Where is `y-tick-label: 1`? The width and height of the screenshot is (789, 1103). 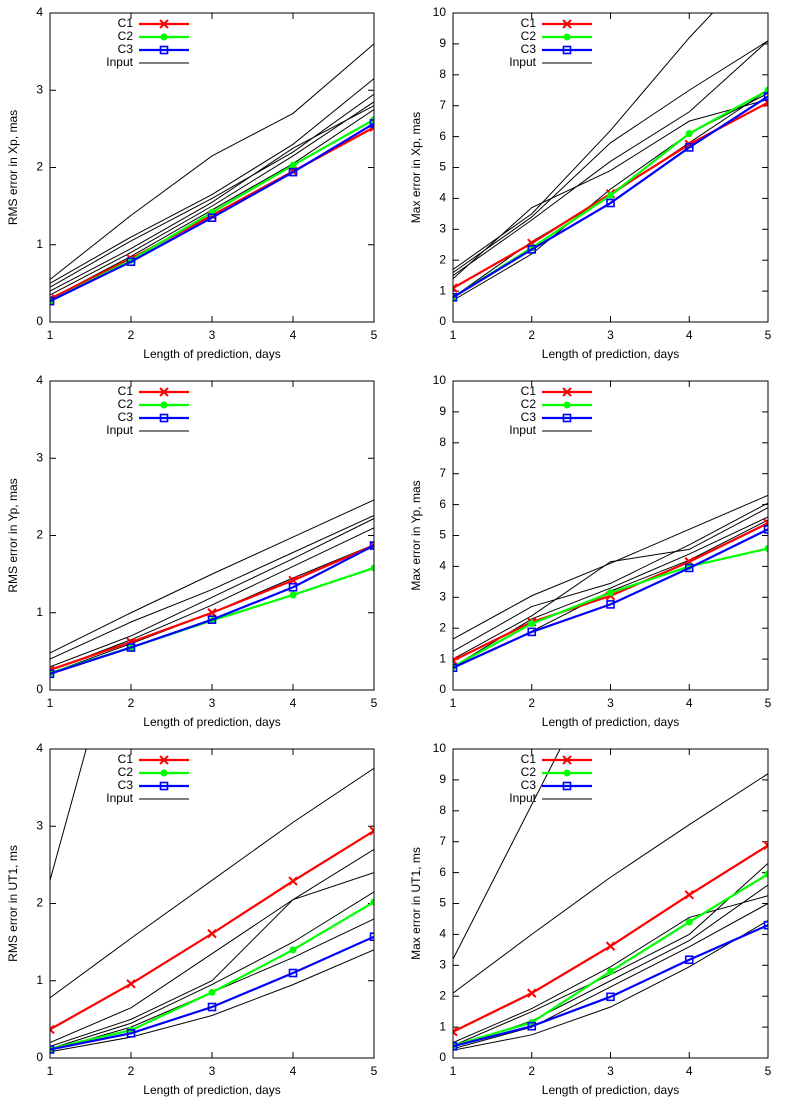 y-tick-label: 1 is located at coordinates (39, 244).